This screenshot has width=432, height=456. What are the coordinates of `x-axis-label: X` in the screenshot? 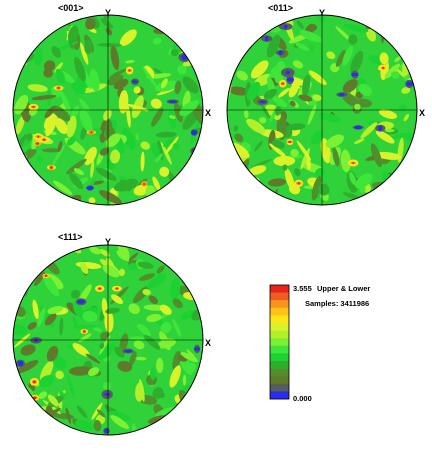 It's located at (208, 113).